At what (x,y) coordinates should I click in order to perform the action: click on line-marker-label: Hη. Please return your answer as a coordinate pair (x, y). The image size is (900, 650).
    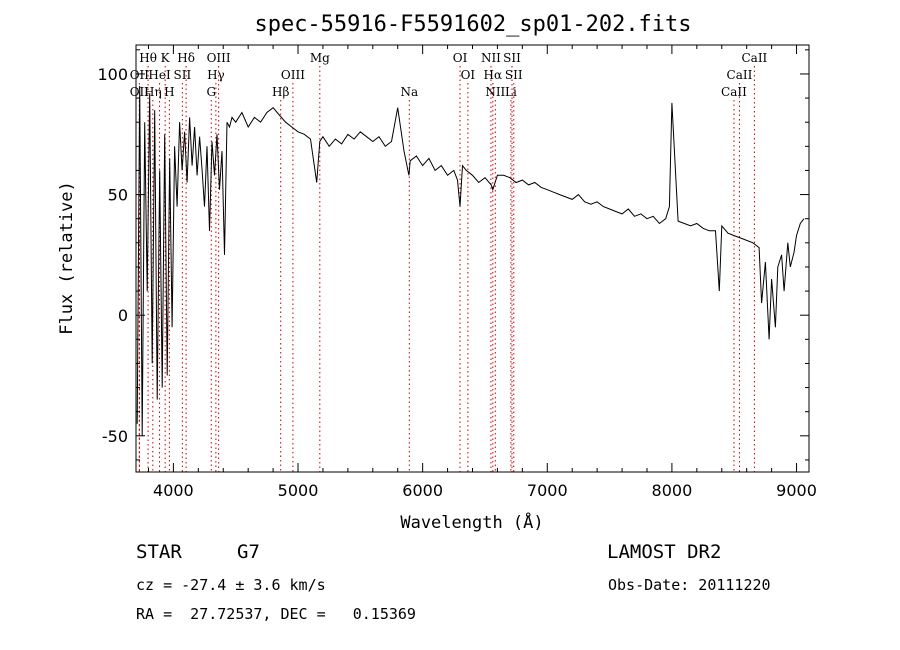
    Looking at the image, I should click on (153, 92).